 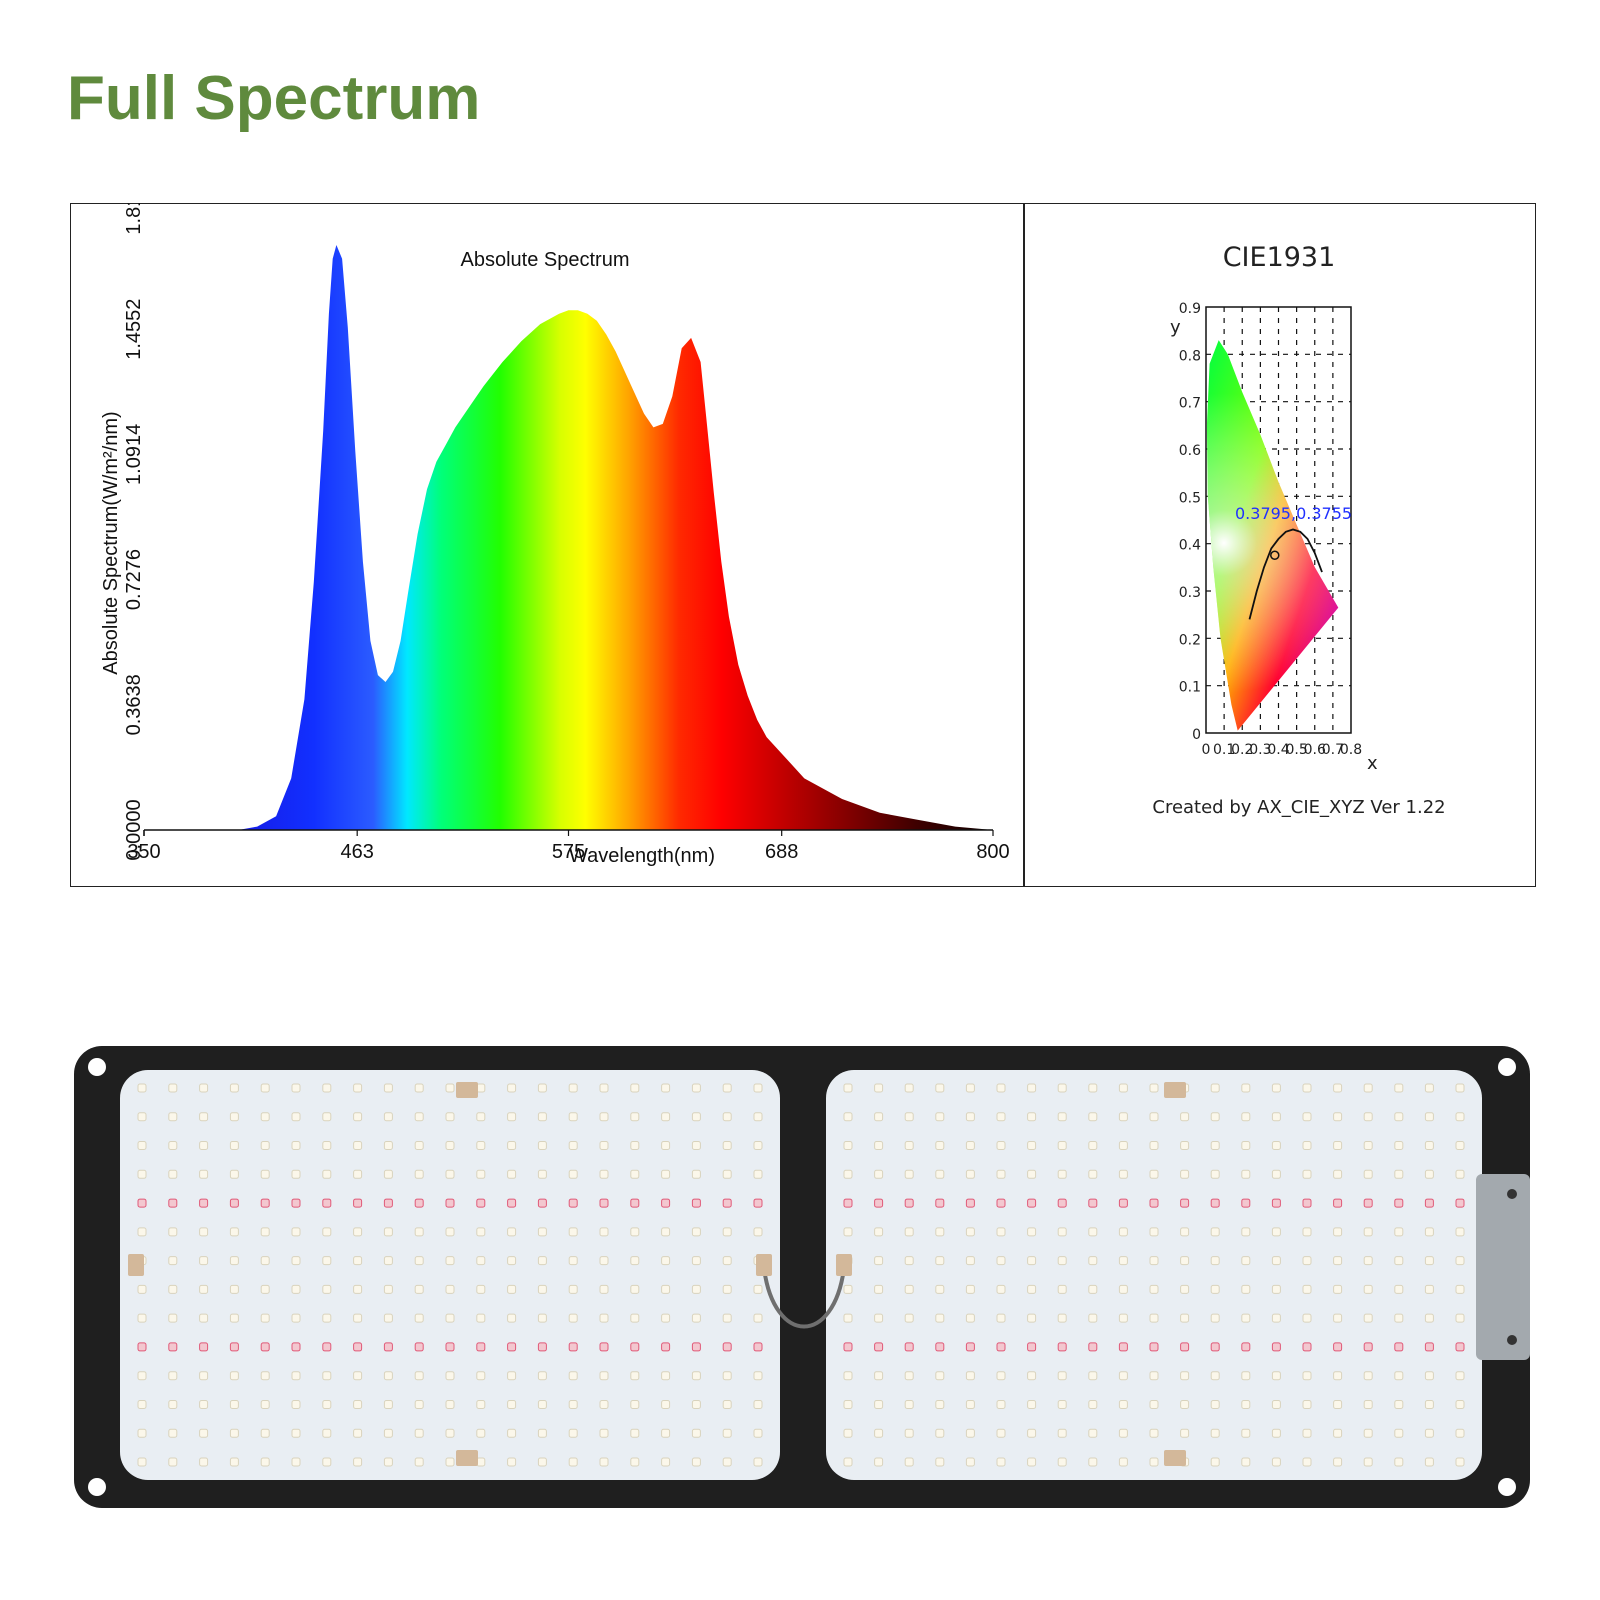 What do you see at coordinates (1351, 750) in the screenshot?
I see `cie-x-tick-label: 0.8` at bounding box center [1351, 750].